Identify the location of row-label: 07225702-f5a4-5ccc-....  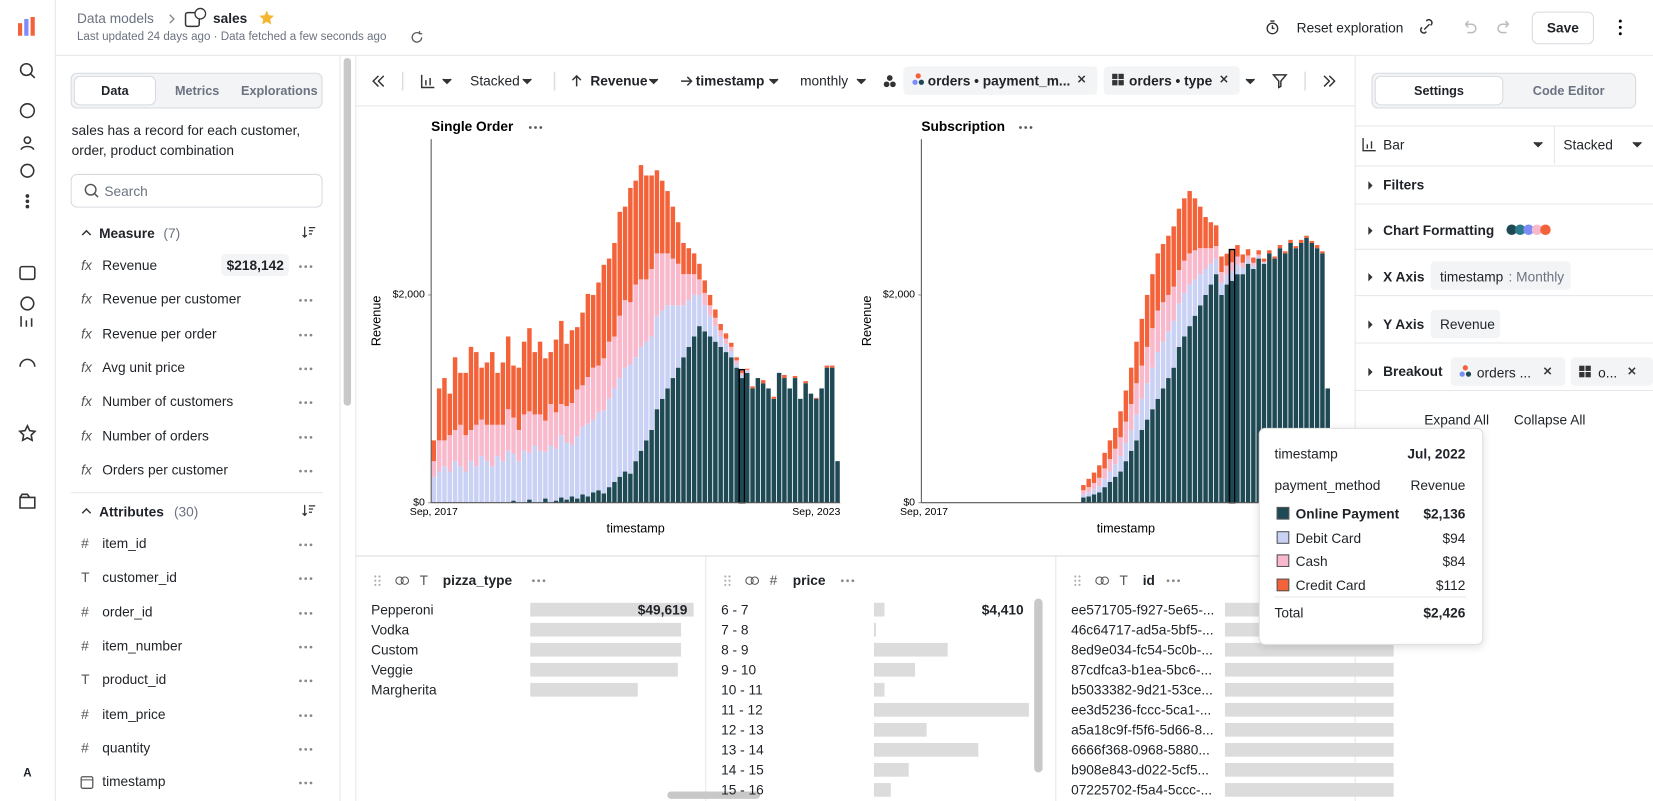
(1142, 789).